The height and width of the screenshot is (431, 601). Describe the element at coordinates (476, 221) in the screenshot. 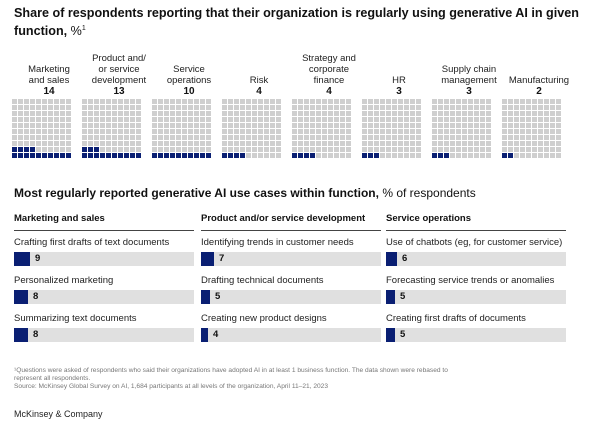

I see `panel-title: Service operations` at that location.